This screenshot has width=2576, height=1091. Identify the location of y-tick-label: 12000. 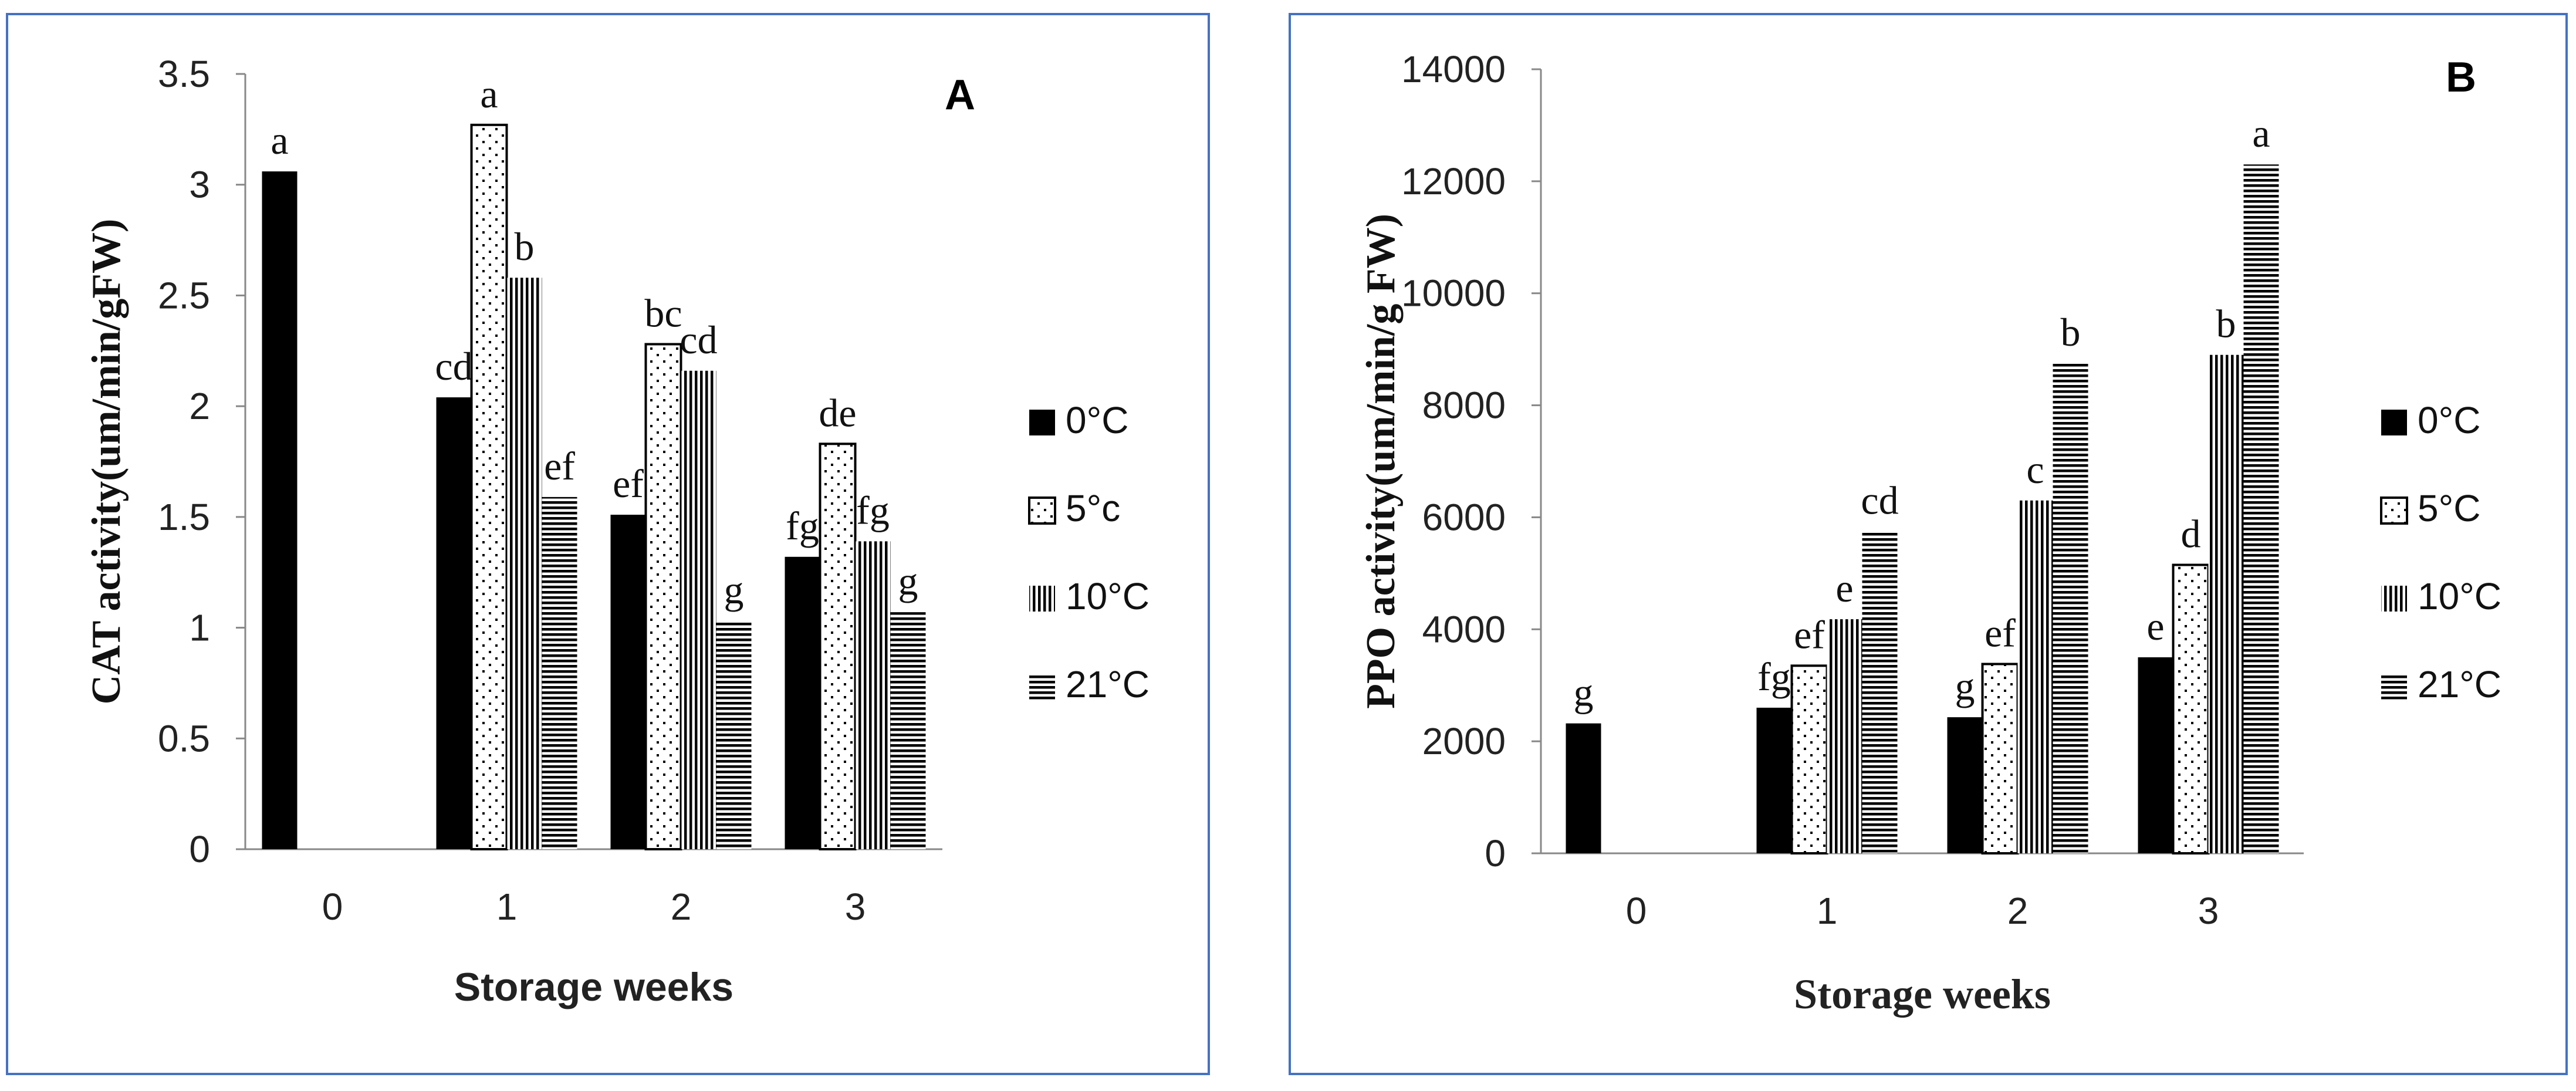
(1453, 181).